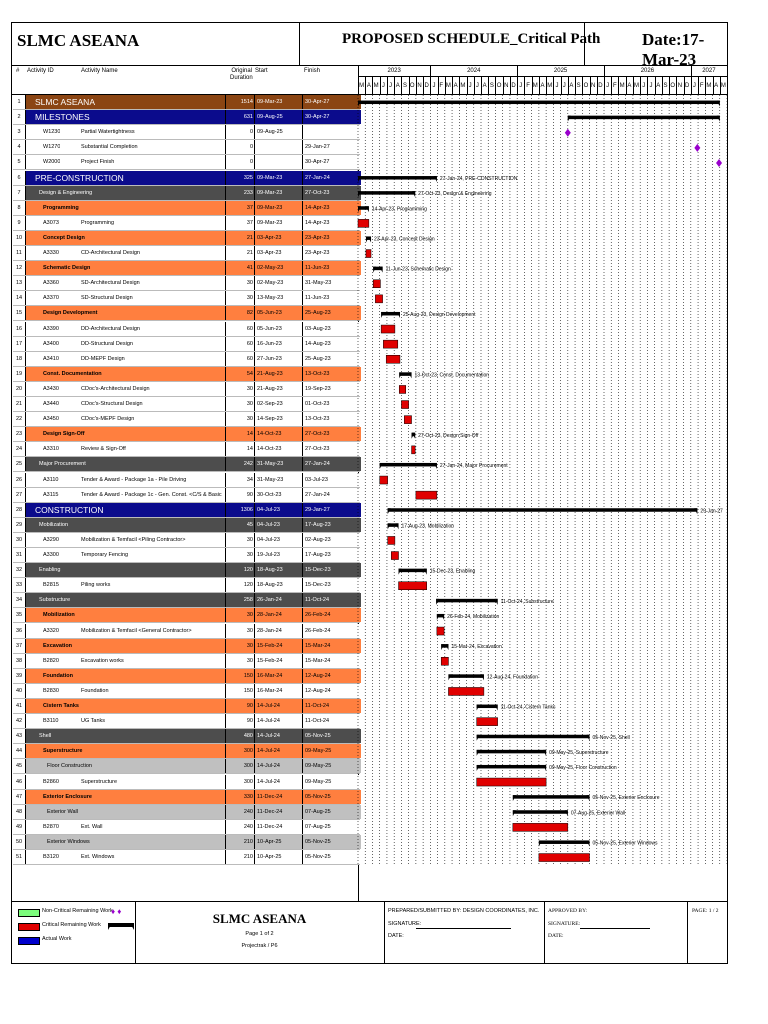  Describe the element at coordinates (107, 343) in the screenshot. I see `activity-name: DD-Structural Design` at that location.